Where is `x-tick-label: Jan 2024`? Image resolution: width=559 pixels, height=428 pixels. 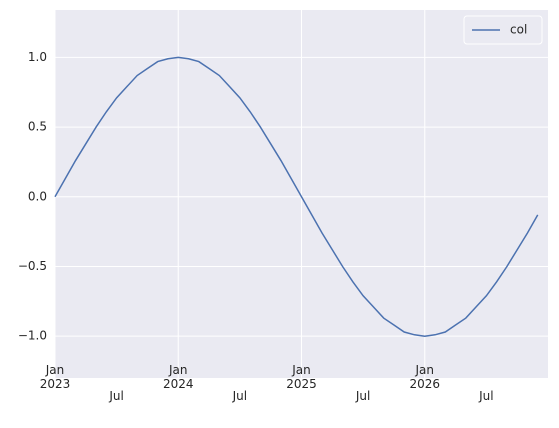
x-tick-label: Jan 2024 is located at coordinates (178, 377).